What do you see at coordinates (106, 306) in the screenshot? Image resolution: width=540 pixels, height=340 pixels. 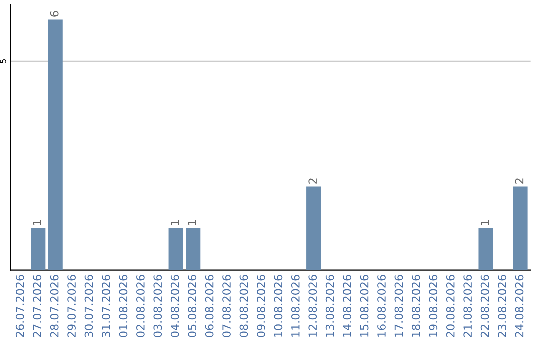 I see `x-tick-label: 31.07.2026` at bounding box center [106, 306].